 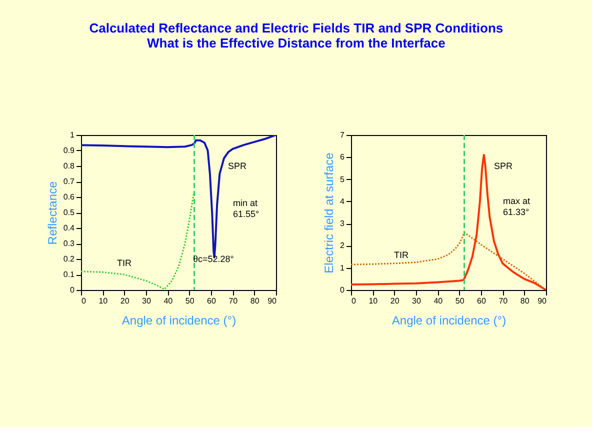 I want to click on y-tick-label: 0.3, so click(x=69, y=243).